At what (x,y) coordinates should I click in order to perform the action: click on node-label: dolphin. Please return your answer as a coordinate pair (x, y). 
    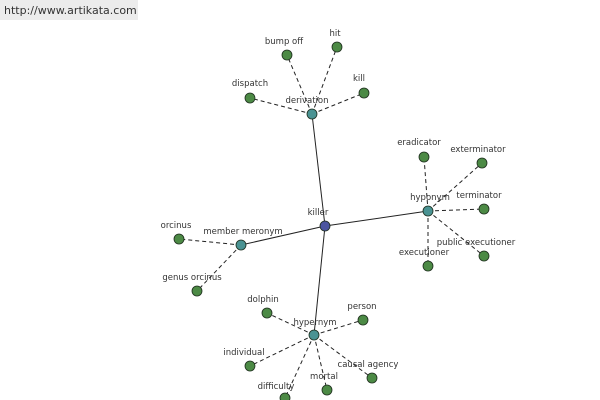
    Looking at the image, I should click on (263, 300).